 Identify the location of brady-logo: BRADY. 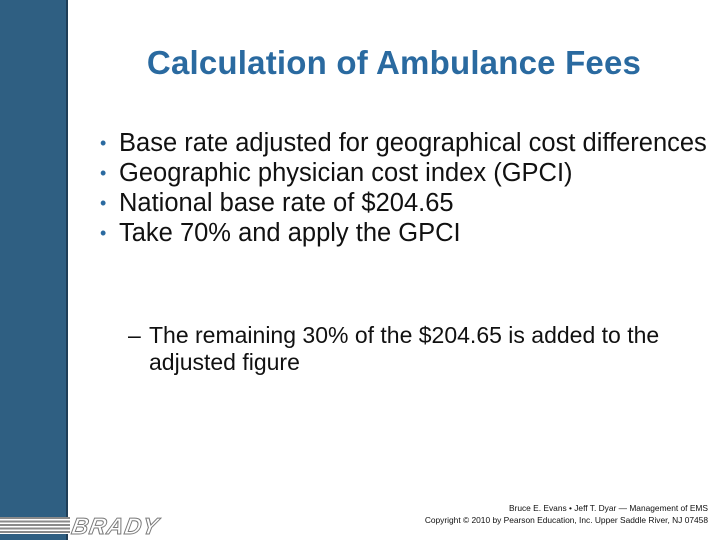
(115, 526).